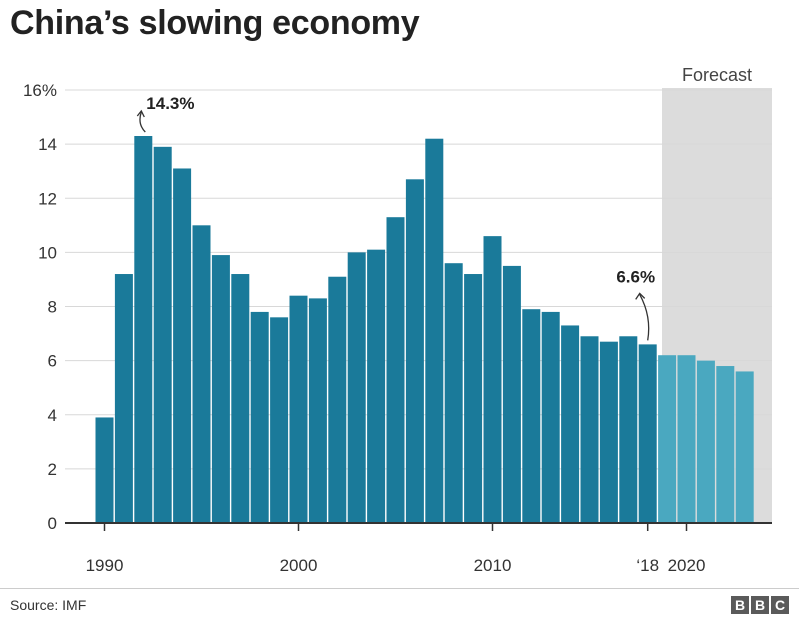 This screenshot has width=799, height=622. Describe the element at coordinates (780, 605) in the screenshot. I see `bbc-logo-letter-3: C` at that location.